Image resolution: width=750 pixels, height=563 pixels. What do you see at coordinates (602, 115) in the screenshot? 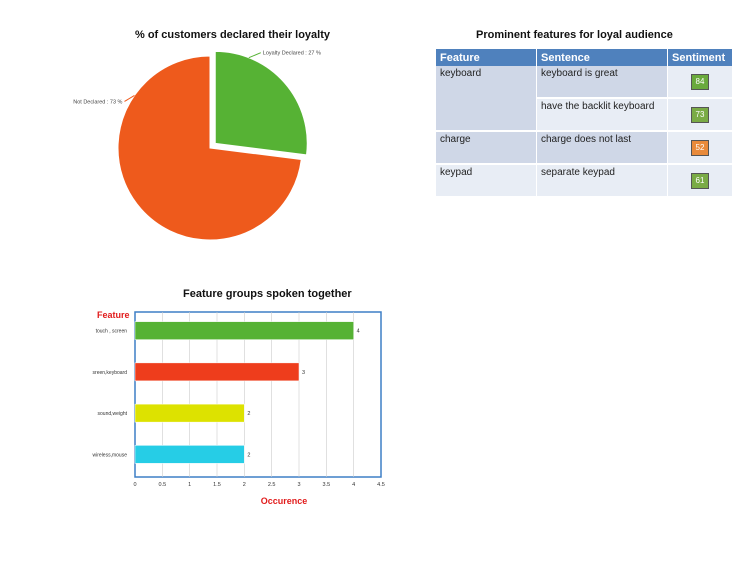
I see `cell-sentence: have the backlit keyboard` at bounding box center [602, 115].